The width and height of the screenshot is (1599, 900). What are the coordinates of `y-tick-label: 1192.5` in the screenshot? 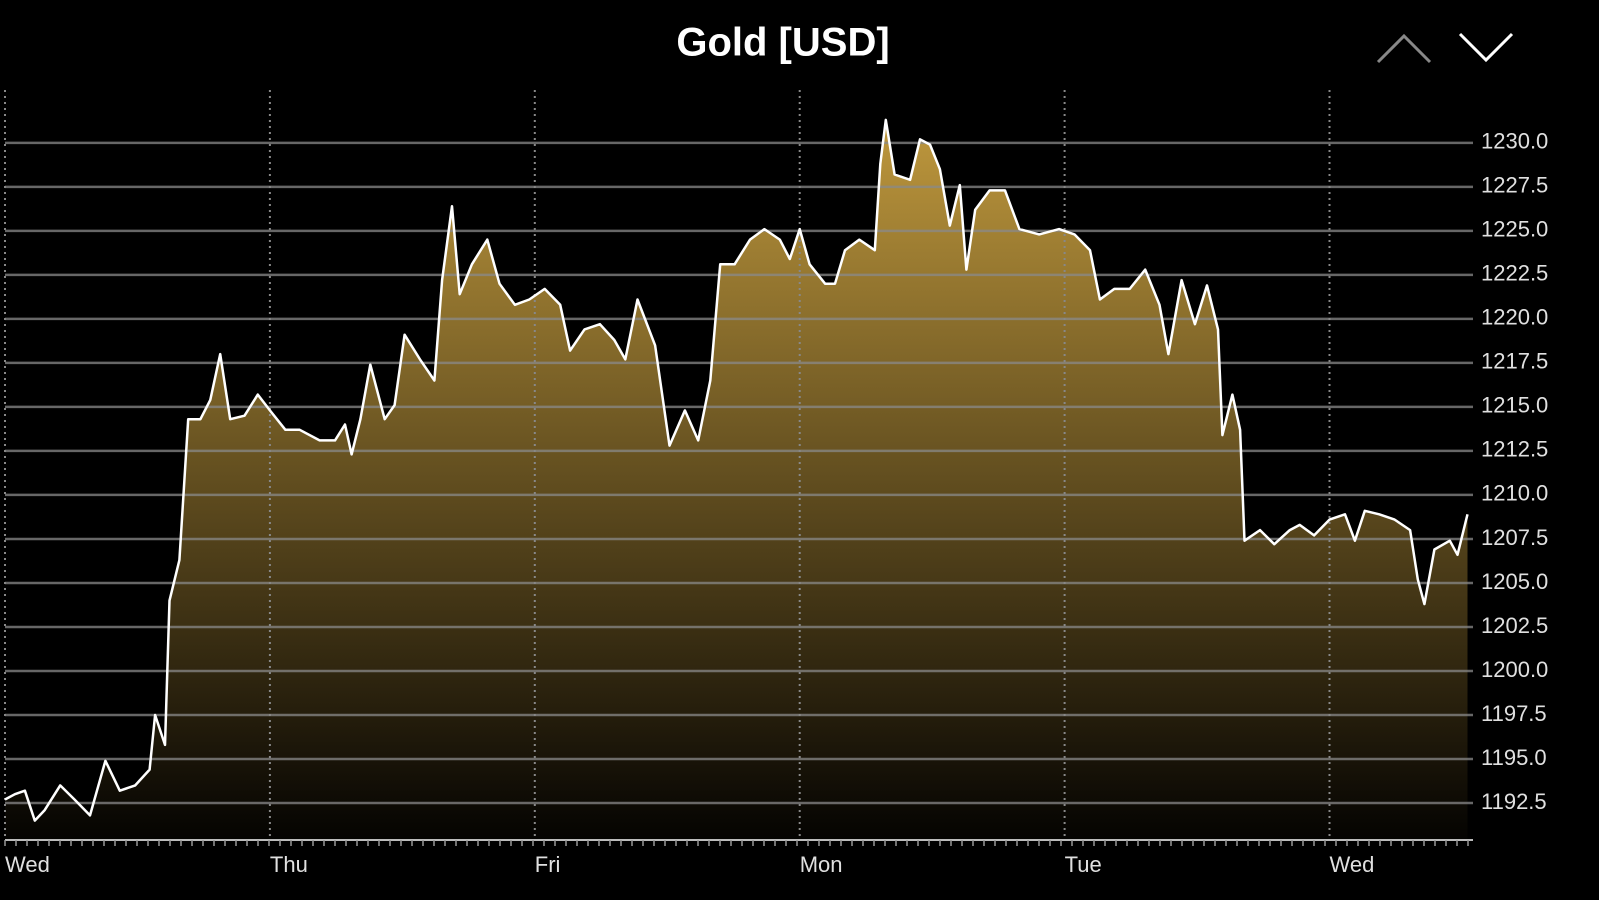 It's located at (1514, 801).